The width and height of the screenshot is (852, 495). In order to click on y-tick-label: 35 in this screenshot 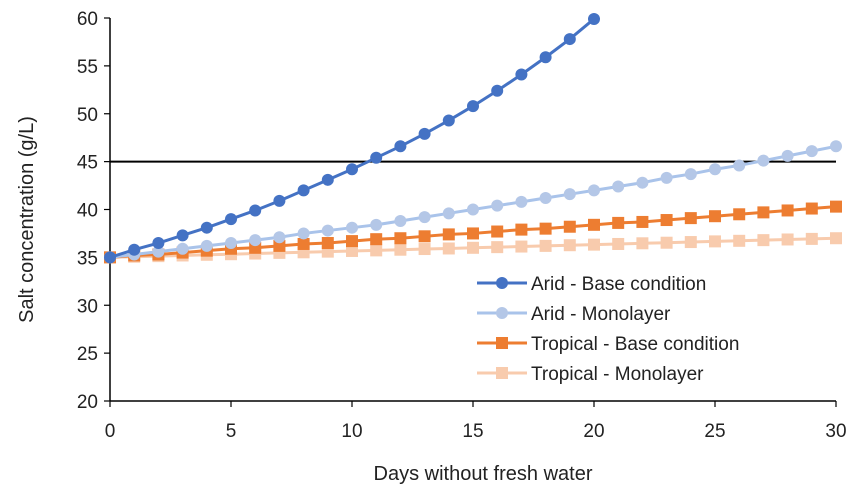, I will do `click(87, 258)`.